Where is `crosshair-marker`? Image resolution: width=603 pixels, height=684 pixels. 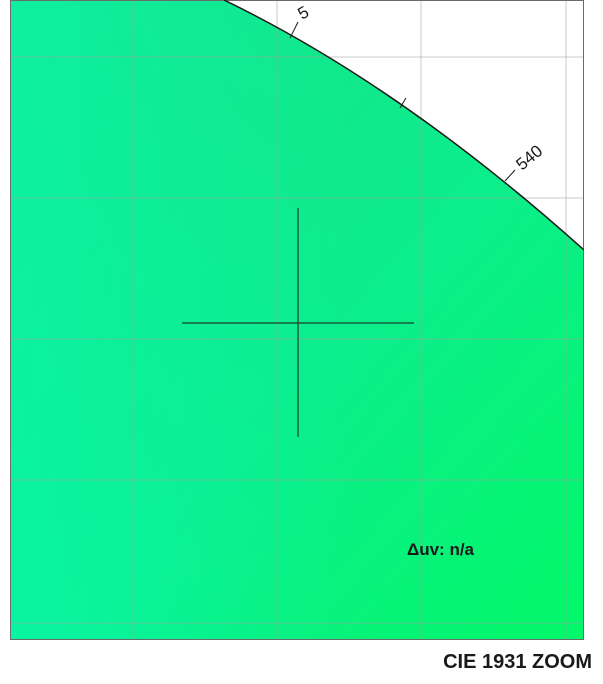
crosshair-marker is located at coordinates (298, 322).